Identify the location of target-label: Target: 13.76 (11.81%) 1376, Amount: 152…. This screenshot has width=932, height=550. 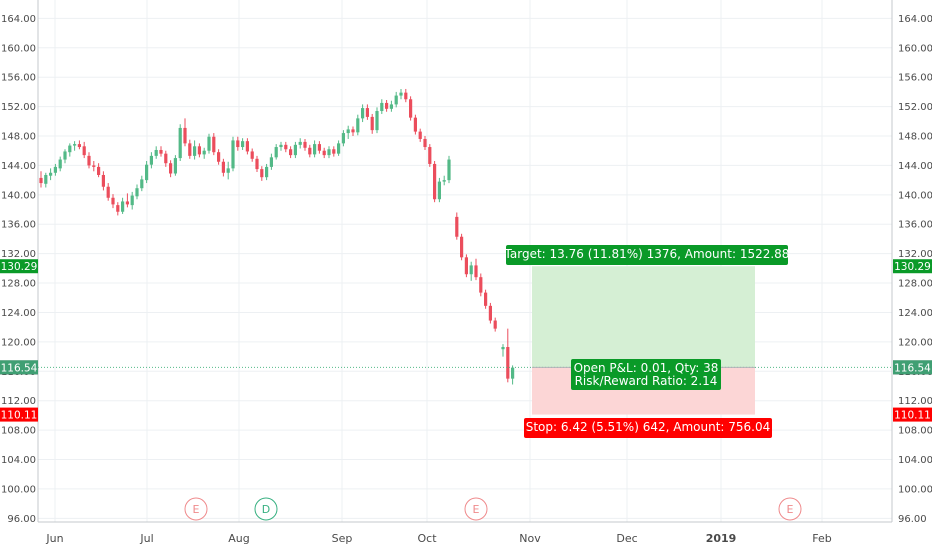
(647, 255).